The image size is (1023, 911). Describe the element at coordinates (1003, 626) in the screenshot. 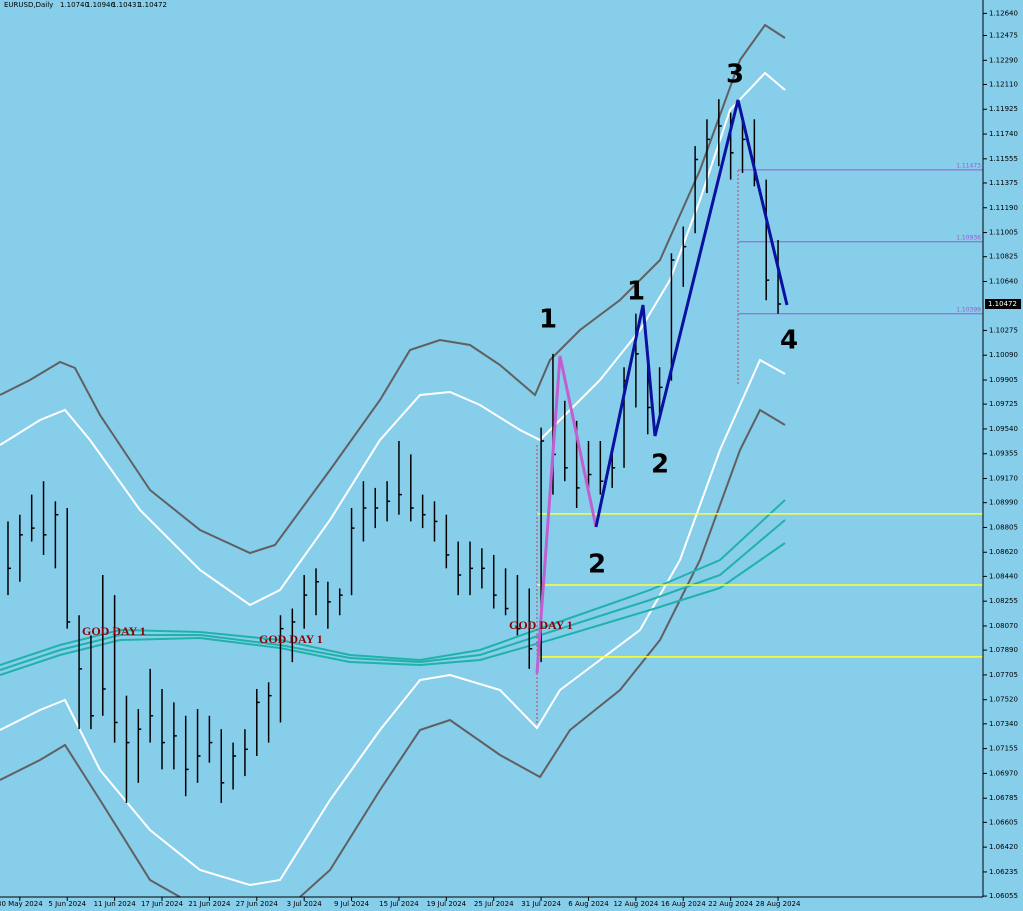

I see `y-tick-label: 1.08070` at that location.